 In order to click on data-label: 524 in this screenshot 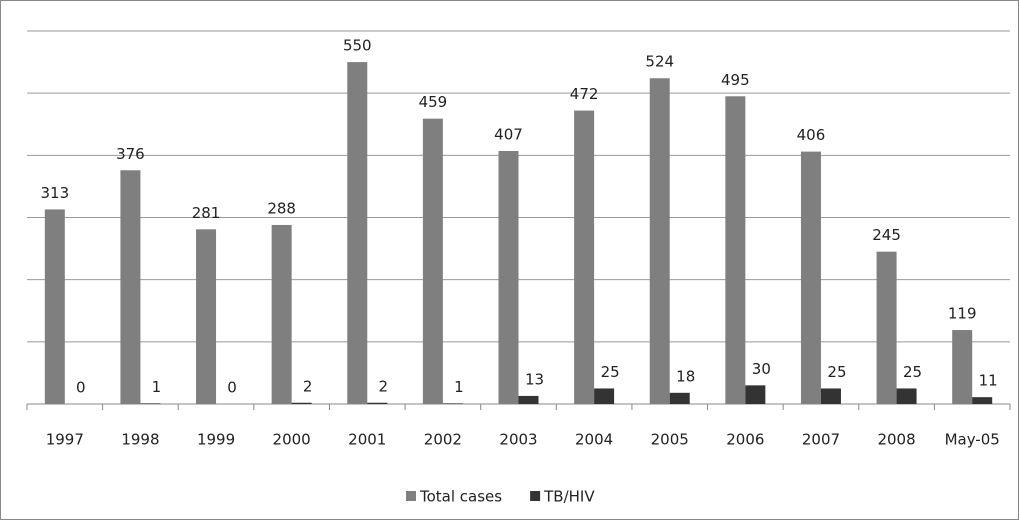, I will do `click(659, 62)`.